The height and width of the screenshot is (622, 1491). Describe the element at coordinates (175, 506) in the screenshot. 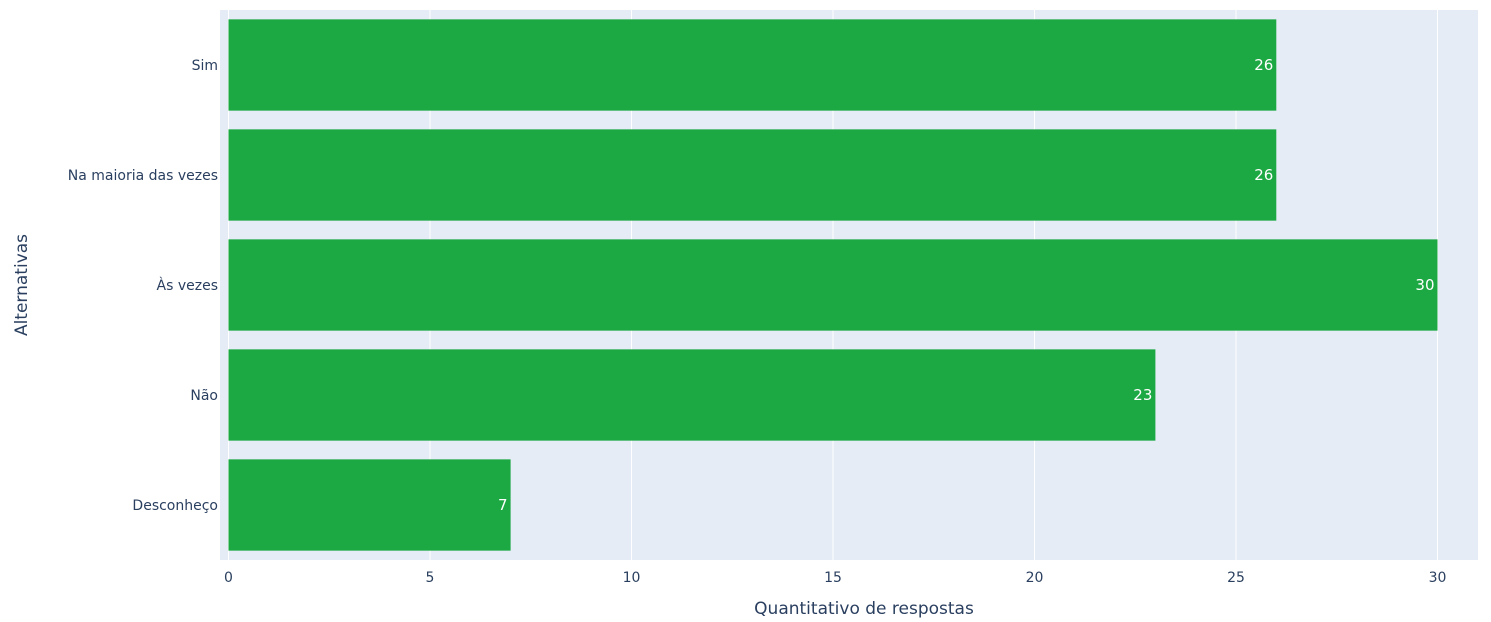

I see `y-tick-label: Desconheço` at that location.